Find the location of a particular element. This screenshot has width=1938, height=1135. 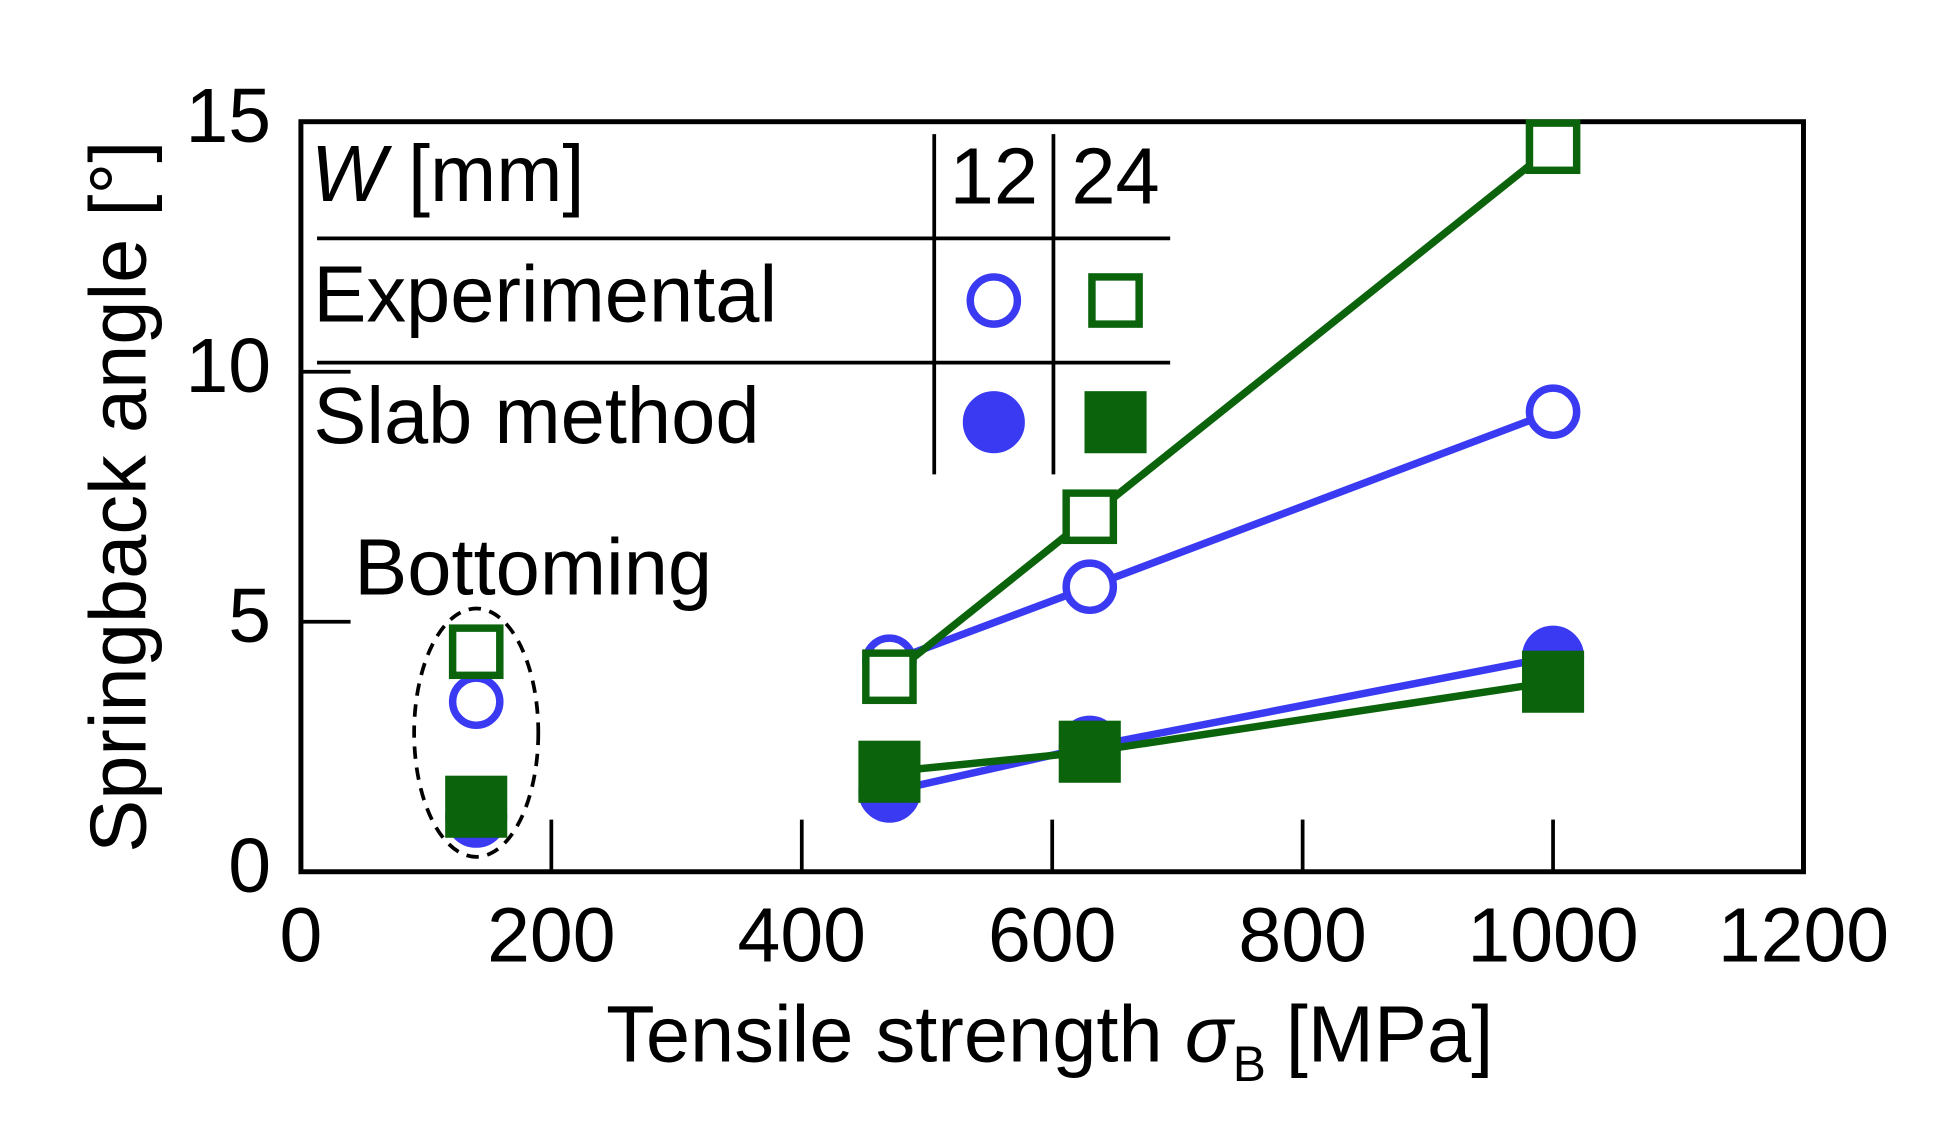

legend-variable: W is located at coordinates (352, 173).